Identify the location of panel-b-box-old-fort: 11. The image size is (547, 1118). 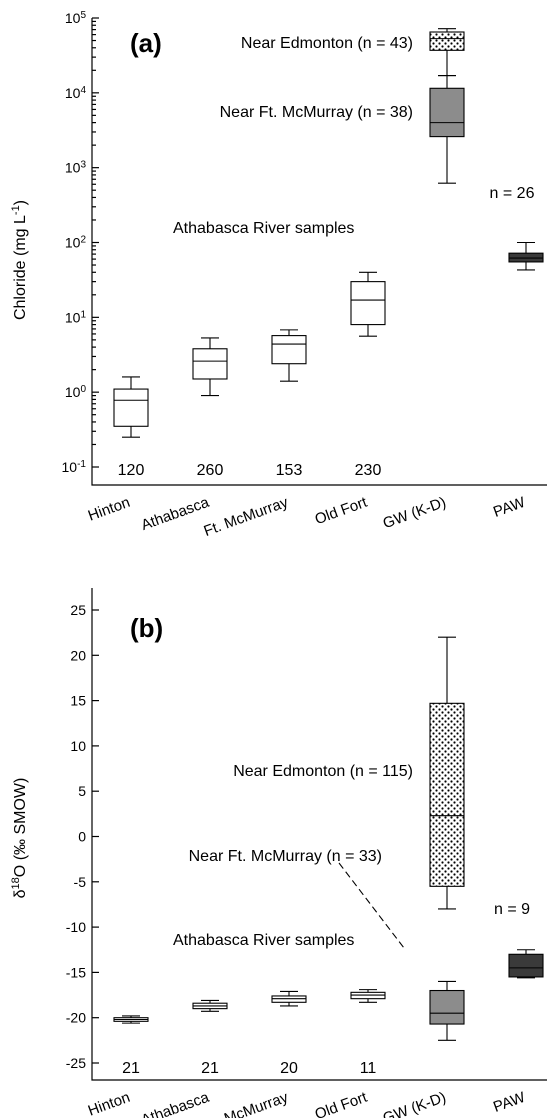
(368, 1033).